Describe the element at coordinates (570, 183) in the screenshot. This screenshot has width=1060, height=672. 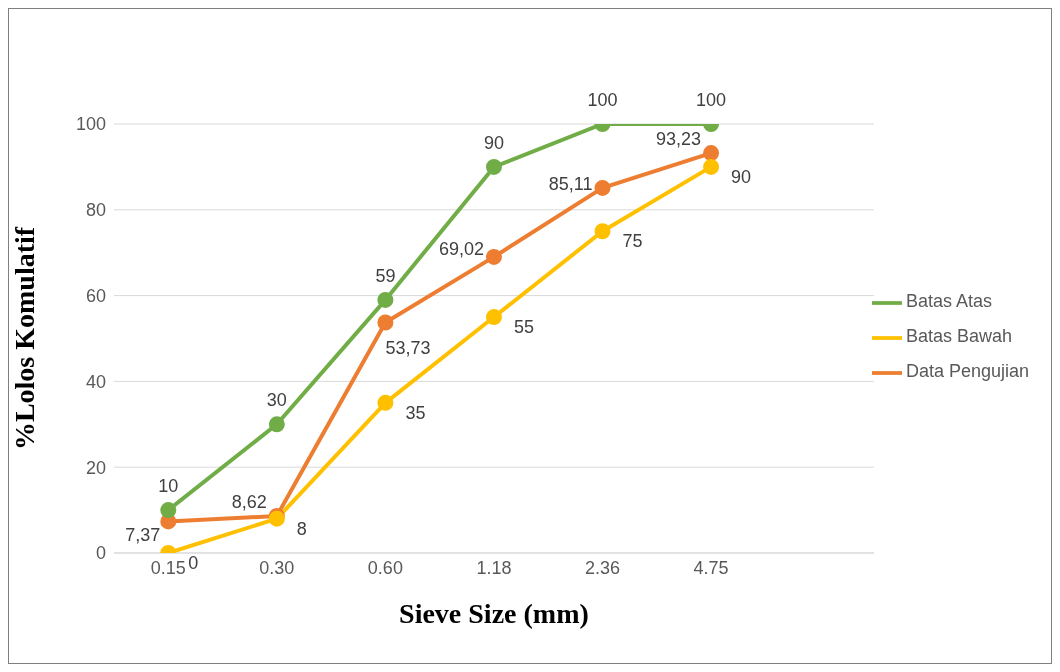
I see `data-label: 85,11` at that location.